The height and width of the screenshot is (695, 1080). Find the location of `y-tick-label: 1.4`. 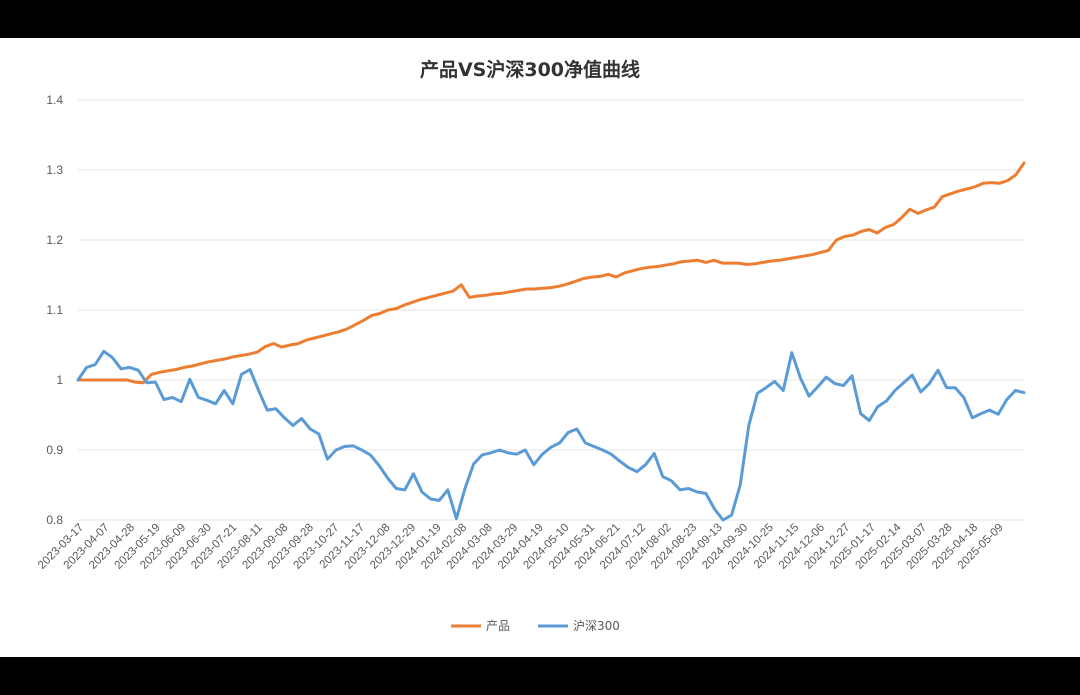

y-tick-label: 1.4 is located at coordinates (54, 100).